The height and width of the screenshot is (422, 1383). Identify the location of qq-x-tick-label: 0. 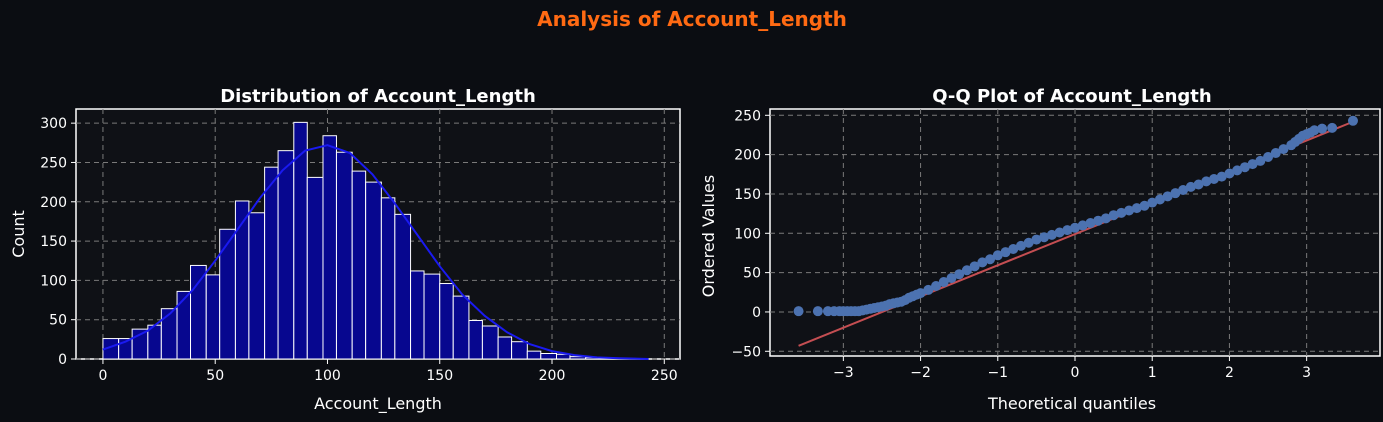
(1075, 373).